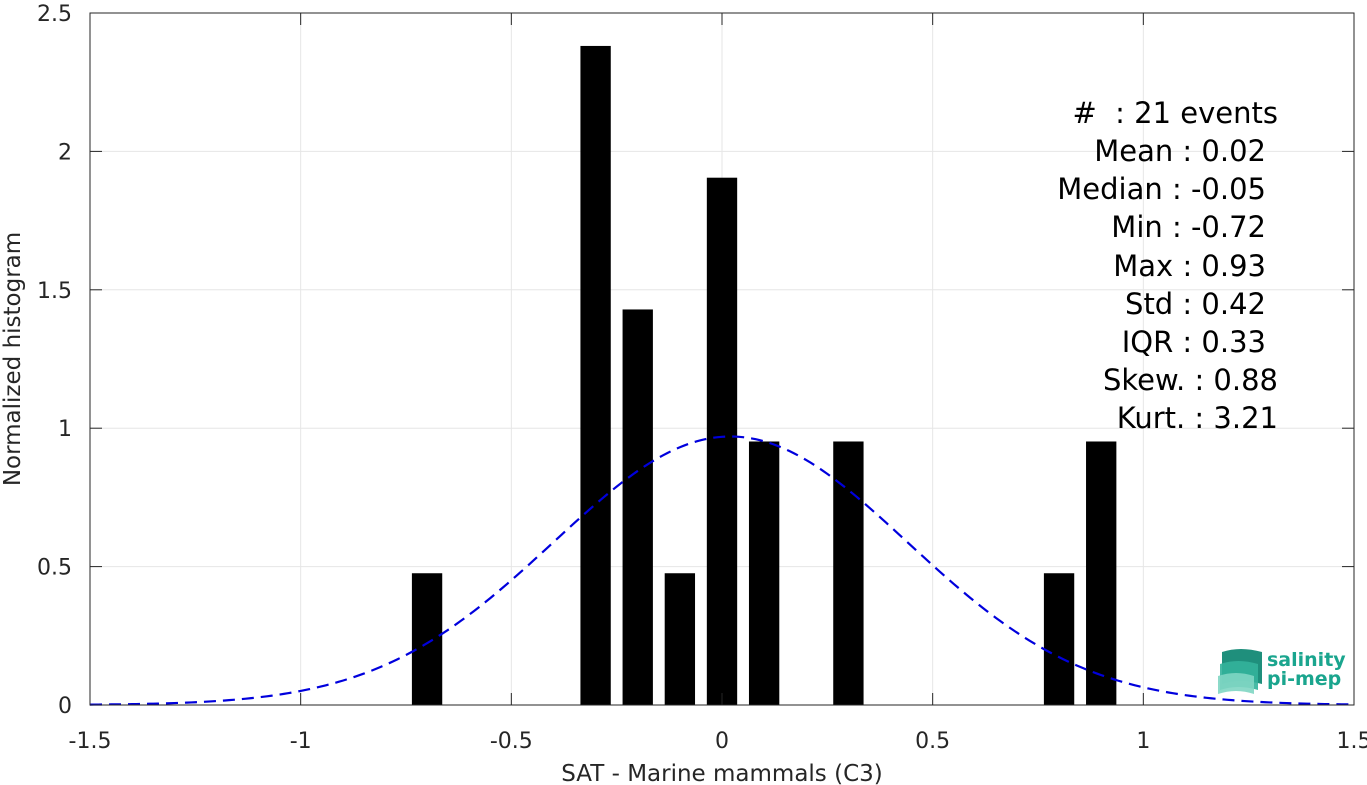  What do you see at coordinates (1175, 113) in the screenshot?
I see `stat-count: # : 21 events` at bounding box center [1175, 113].